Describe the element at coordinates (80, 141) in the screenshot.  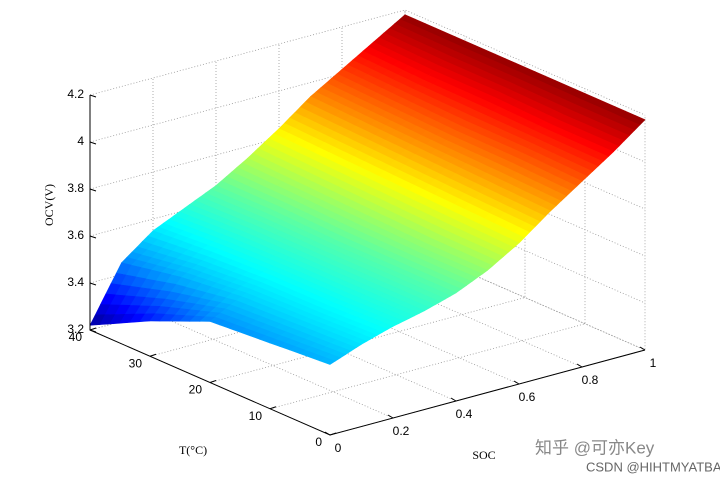
I see `z-tick-label: 4` at that location.